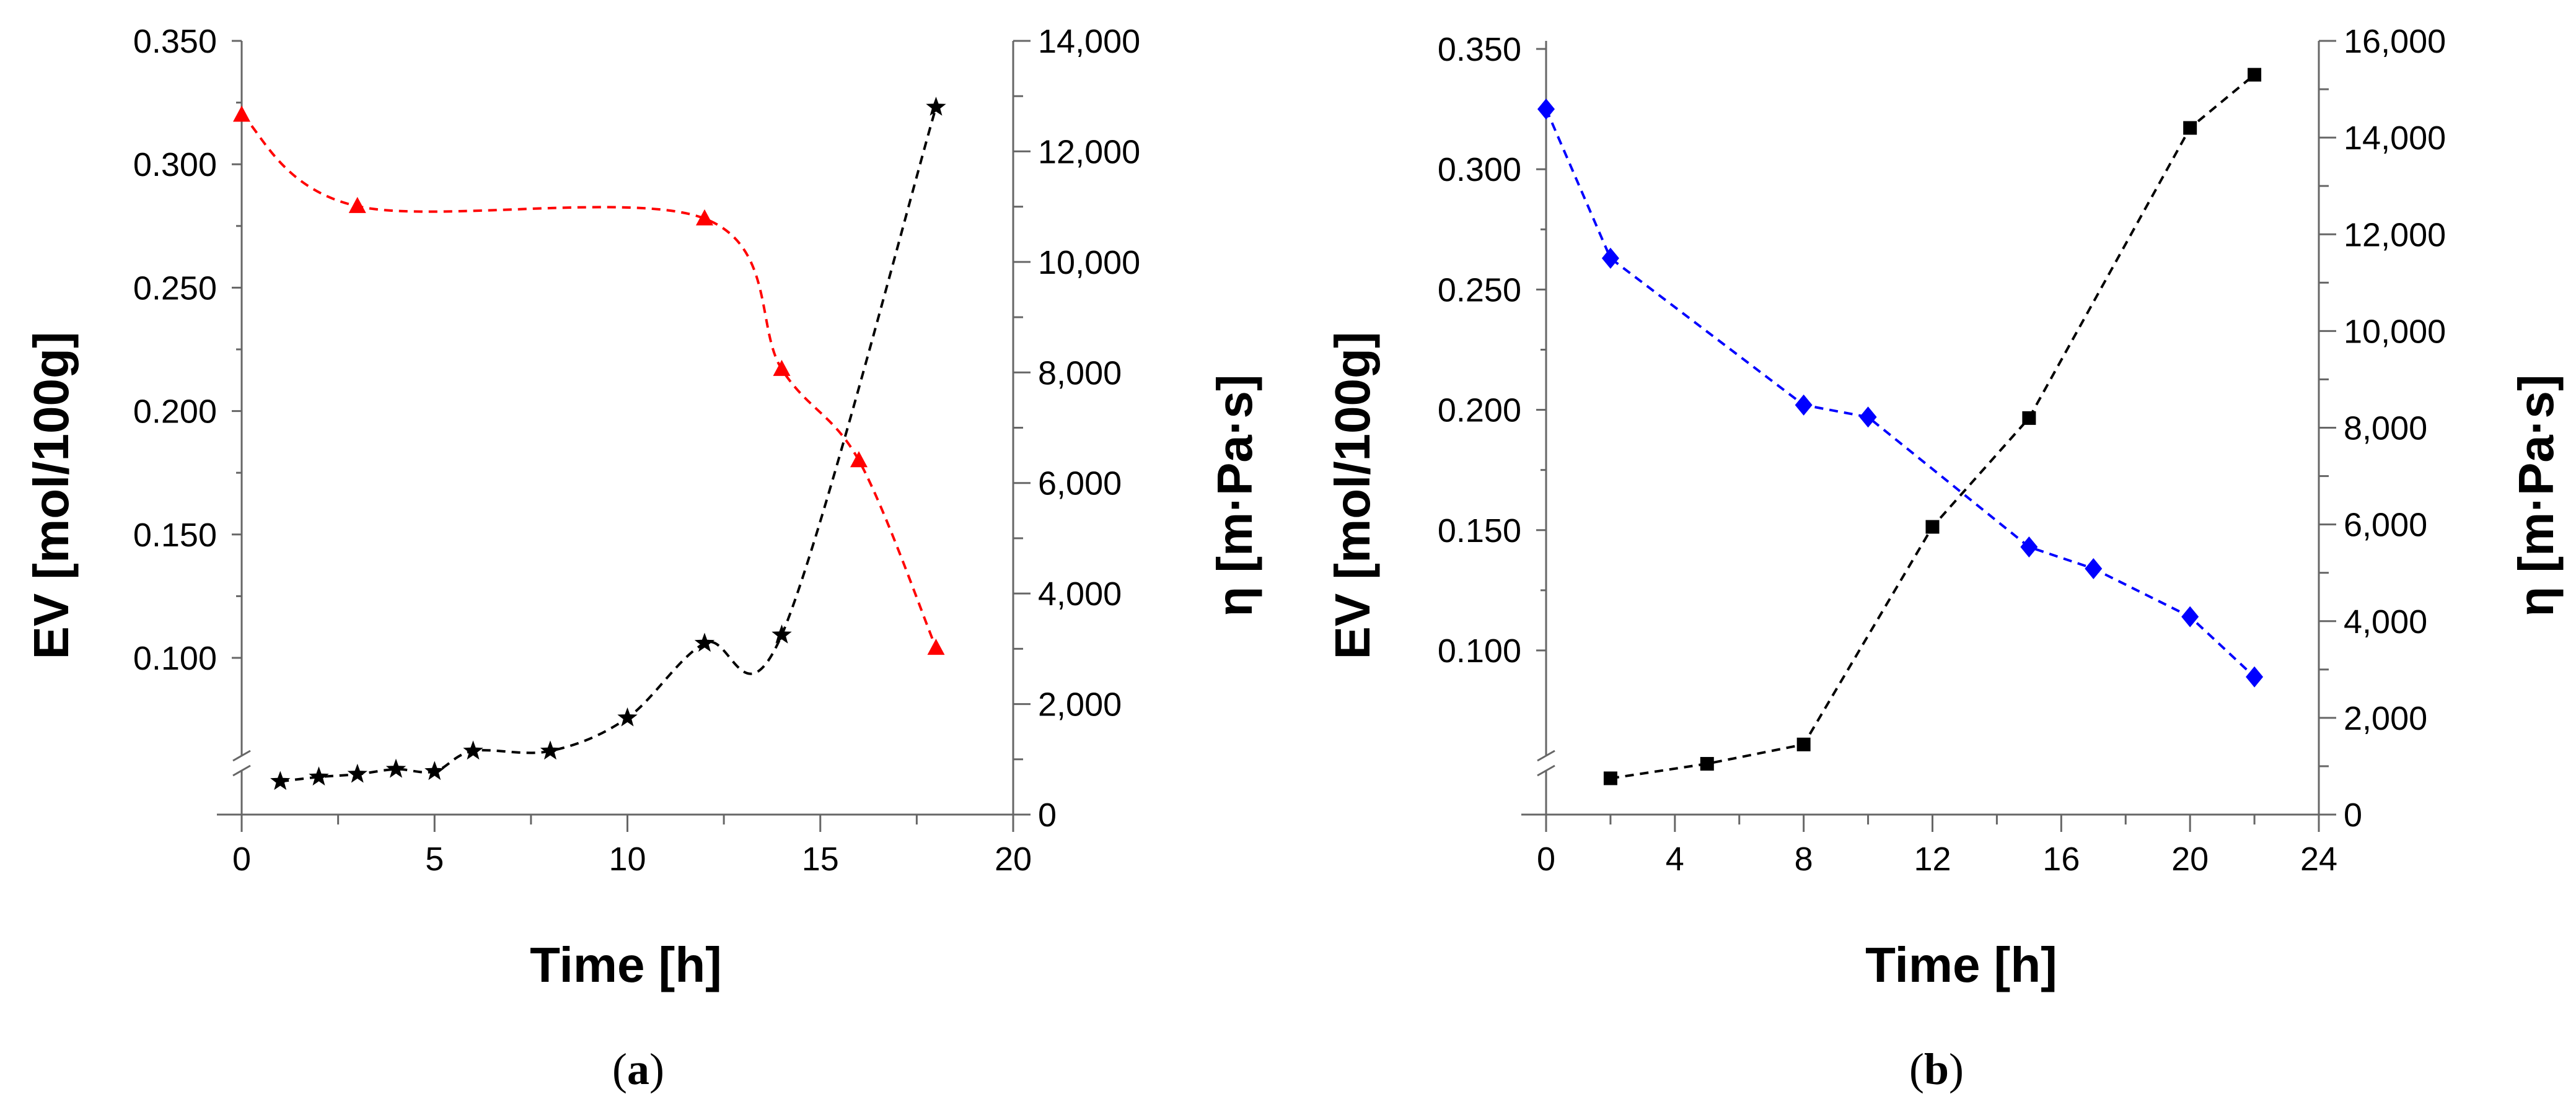 This screenshot has width=2576, height=1102. What do you see at coordinates (1917, 1069) in the screenshot?
I see `panel-label-b-open: (` at bounding box center [1917, 1069].